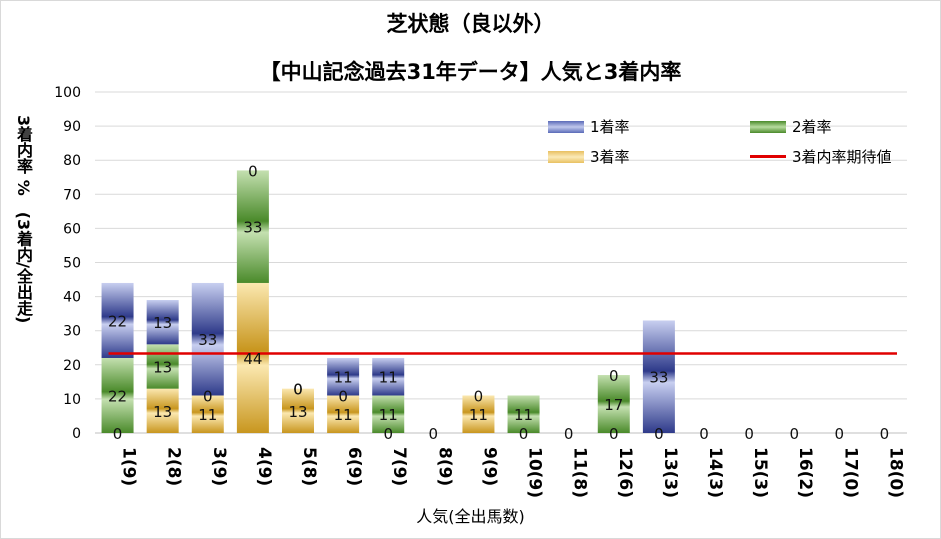 The height and width of the screenshot is (539, 941). What do you see at coordinates (23, 219) in the screenshot?
I see `y-axis-label: 3着内率 % (3着内/全出走)` at bounding box center [23, 219].